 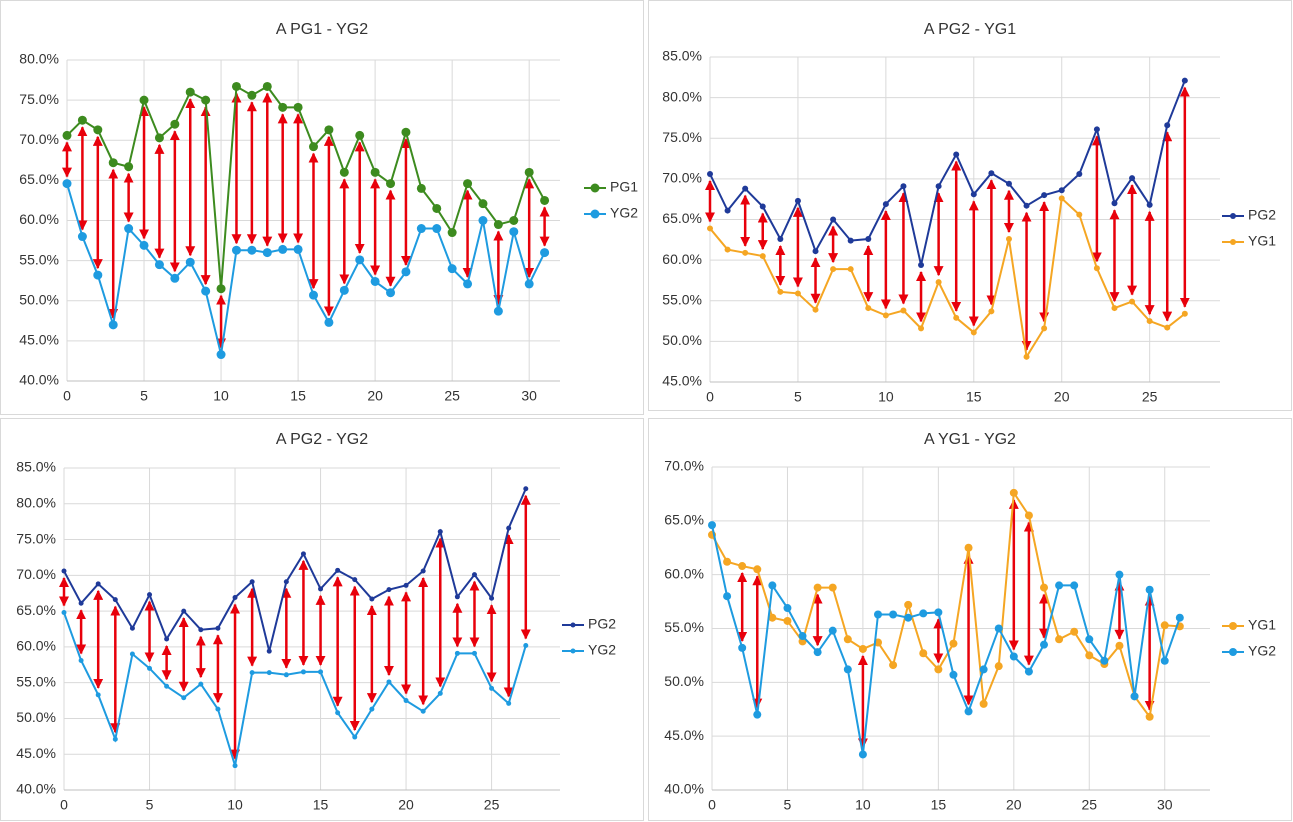 I want to click on x-tick-label: 15, so click(x=321, y=805).